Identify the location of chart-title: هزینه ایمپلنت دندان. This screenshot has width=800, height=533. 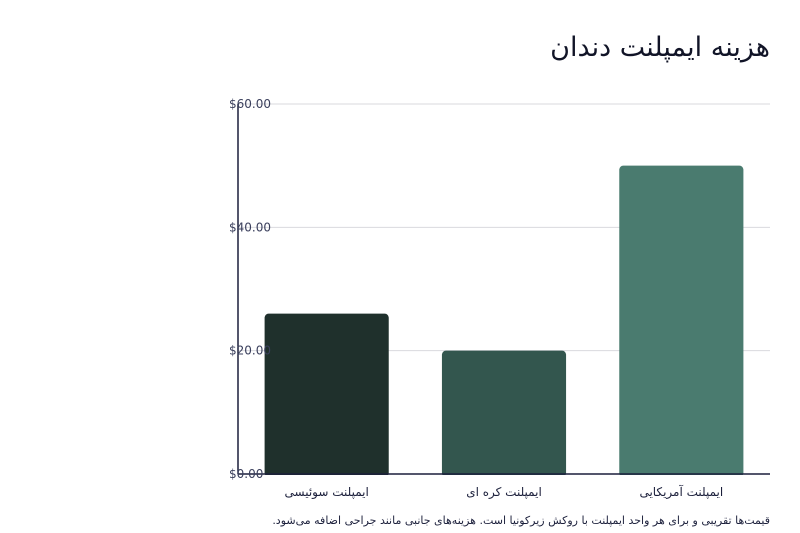
(660, 47).